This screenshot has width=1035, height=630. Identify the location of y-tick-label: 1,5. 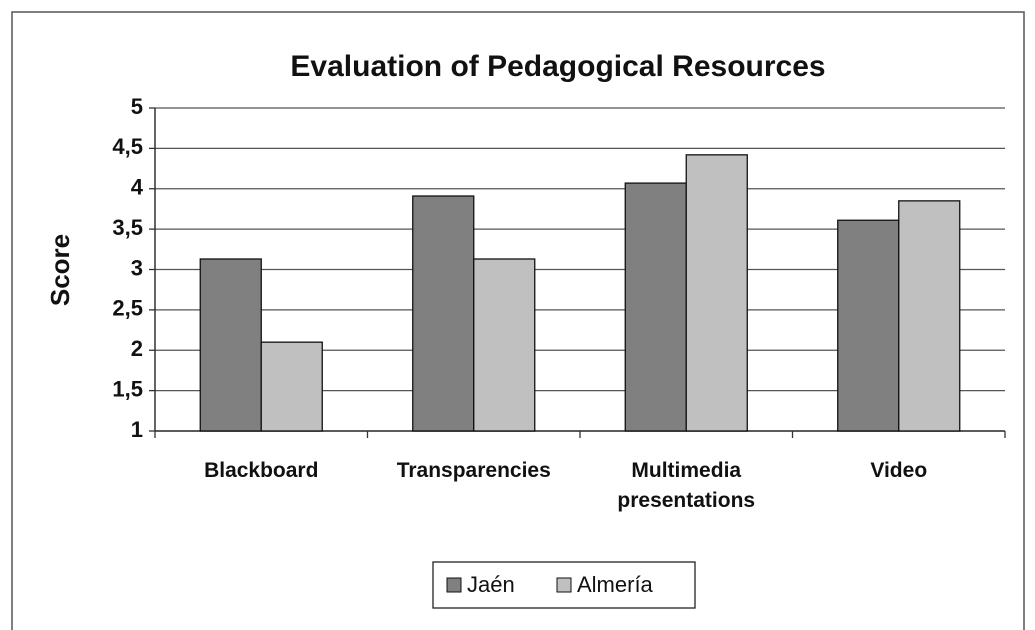
(127, 388).